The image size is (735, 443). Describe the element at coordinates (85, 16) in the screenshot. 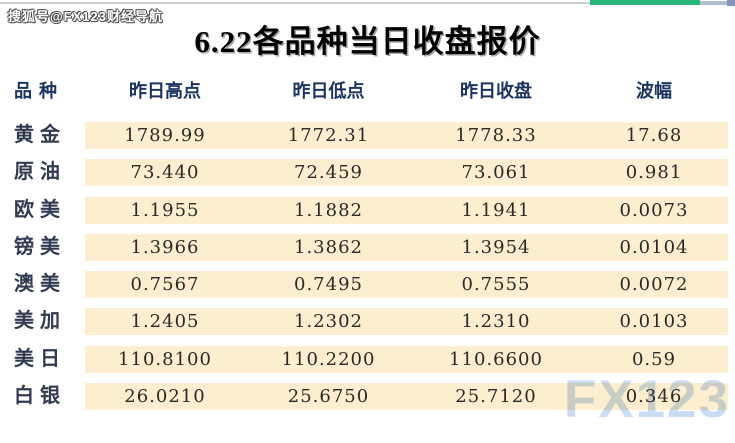

I see `source-watermark: 搜狐号@FX123财经导航` at that location.